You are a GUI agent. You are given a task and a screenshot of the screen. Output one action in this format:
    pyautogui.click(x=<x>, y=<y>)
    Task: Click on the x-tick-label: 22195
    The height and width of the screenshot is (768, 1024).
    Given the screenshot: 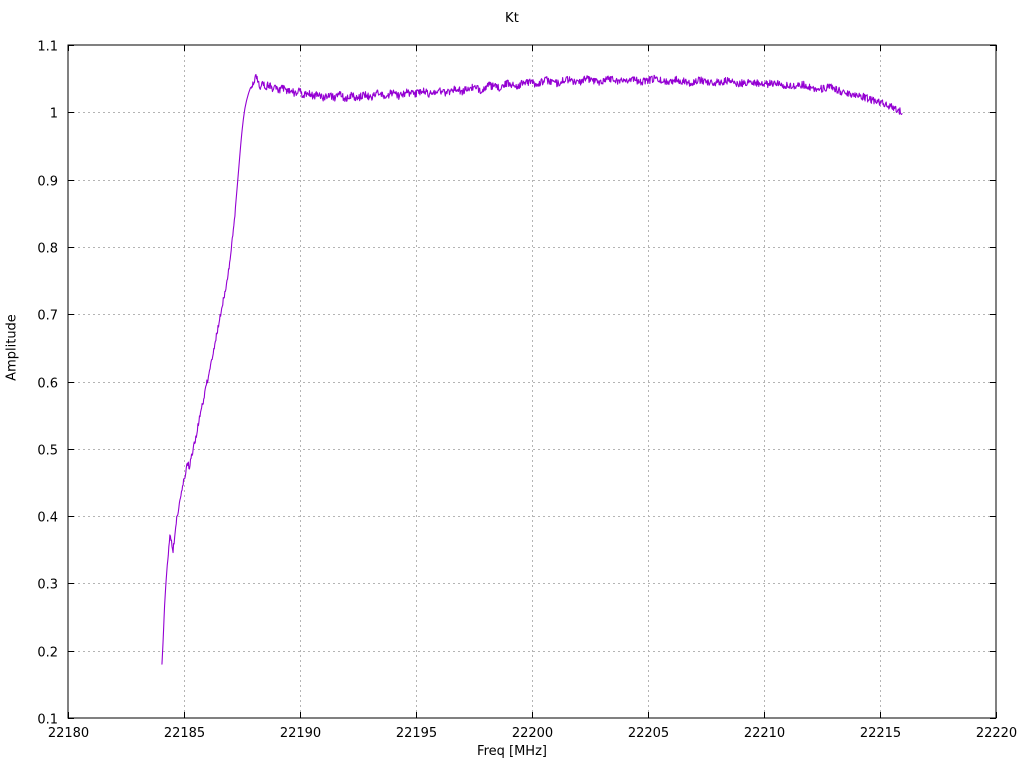 What is the action you would take?
    pyautogui.click(x=416, y=733)
    